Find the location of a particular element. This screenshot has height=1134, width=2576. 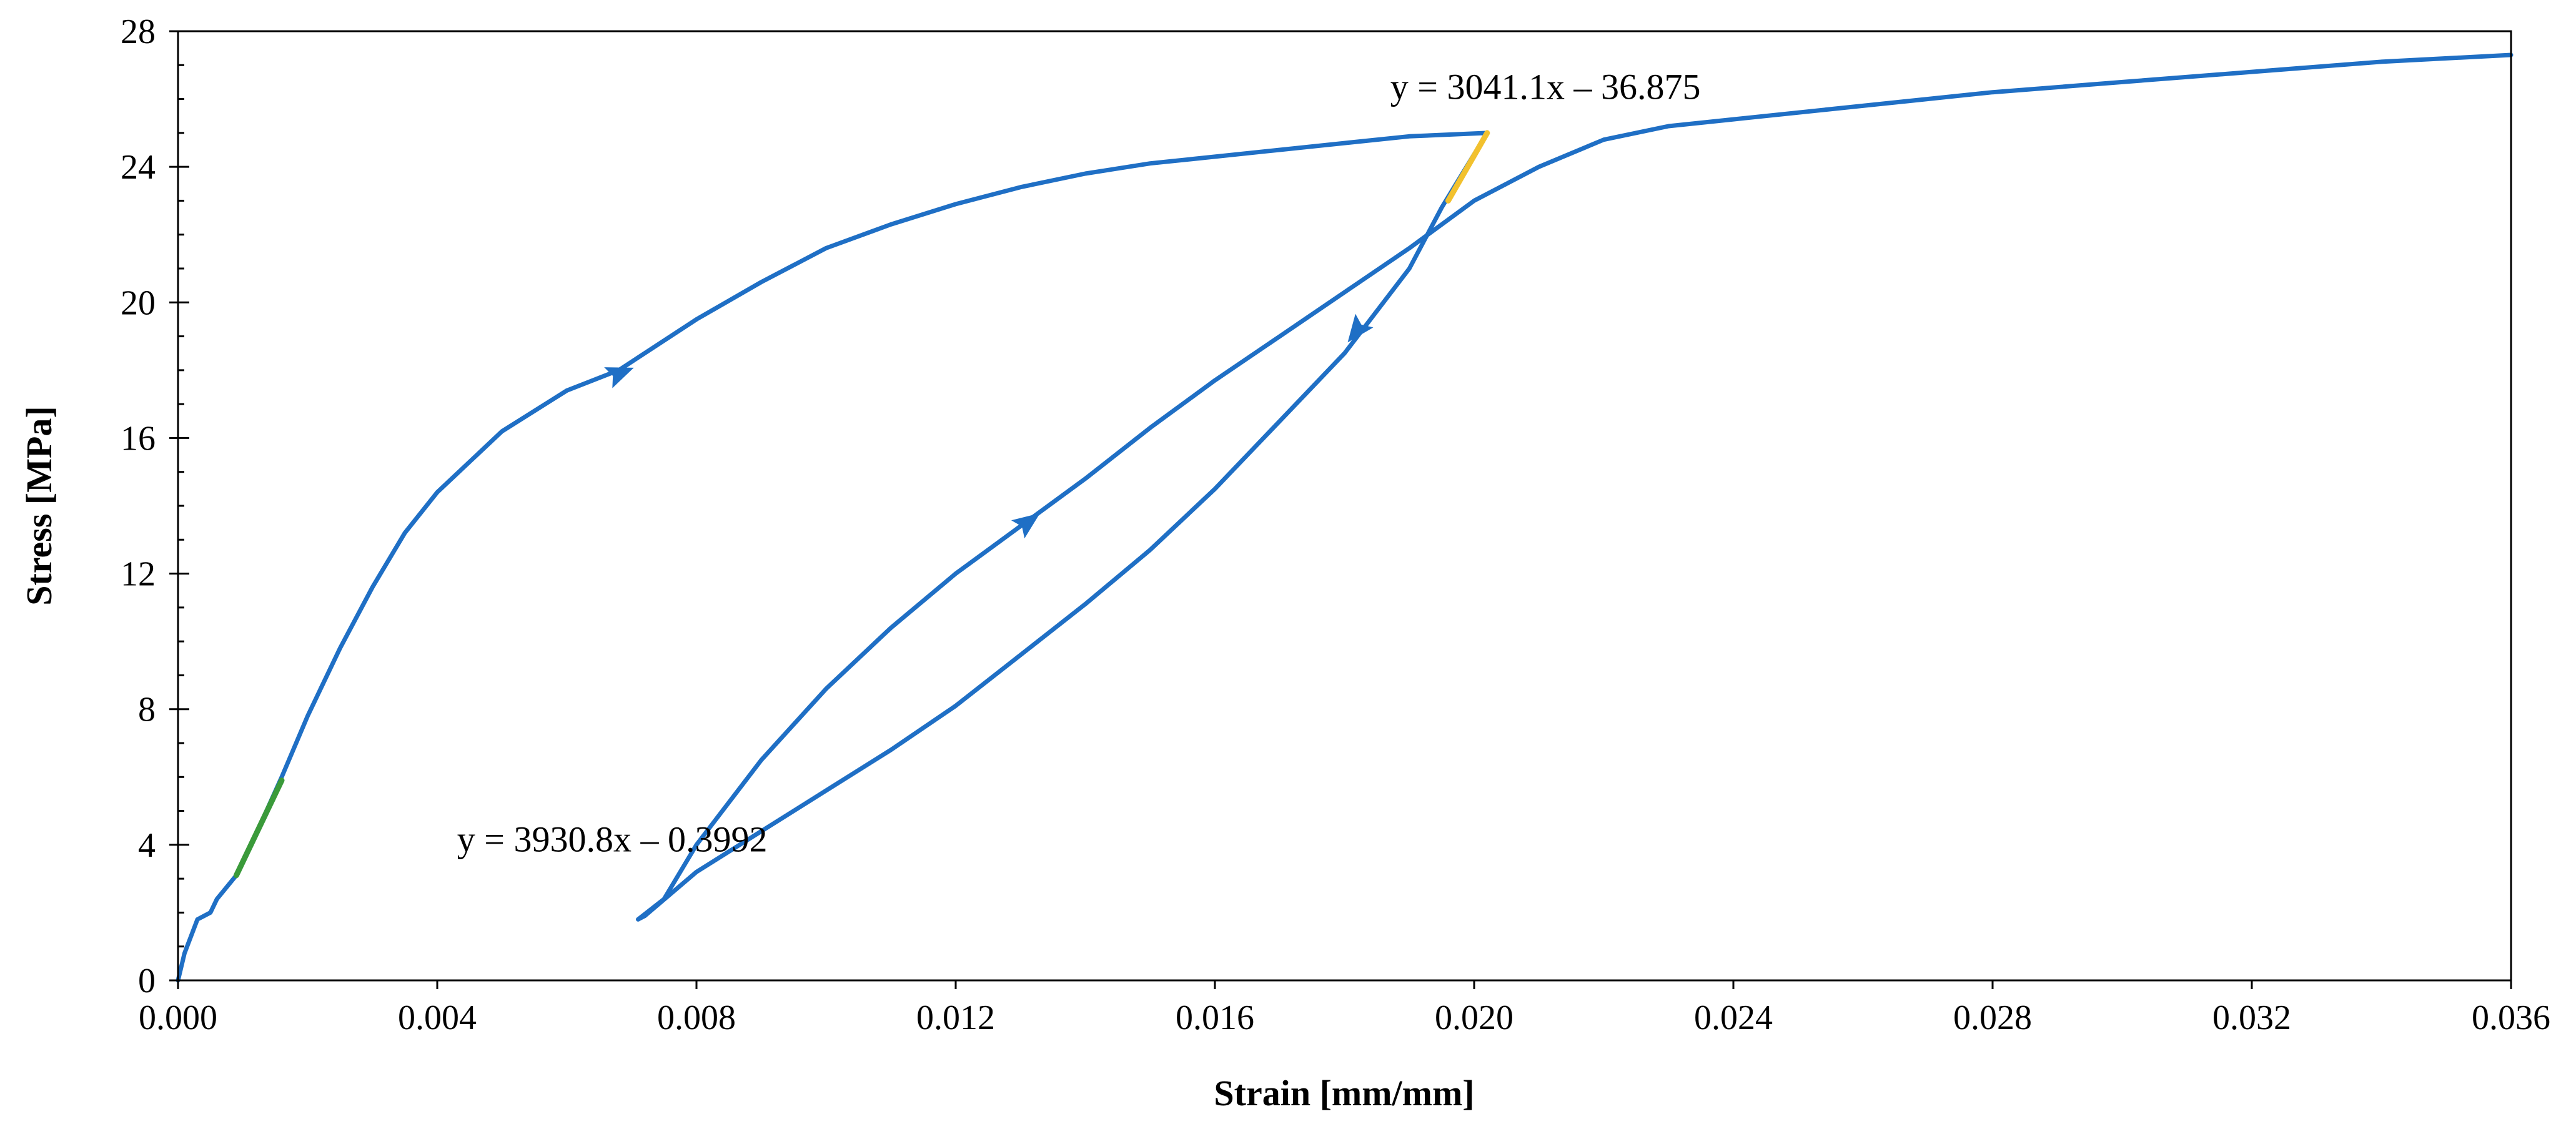

y-tick-label: 0 is located at coordinates (147, 981).